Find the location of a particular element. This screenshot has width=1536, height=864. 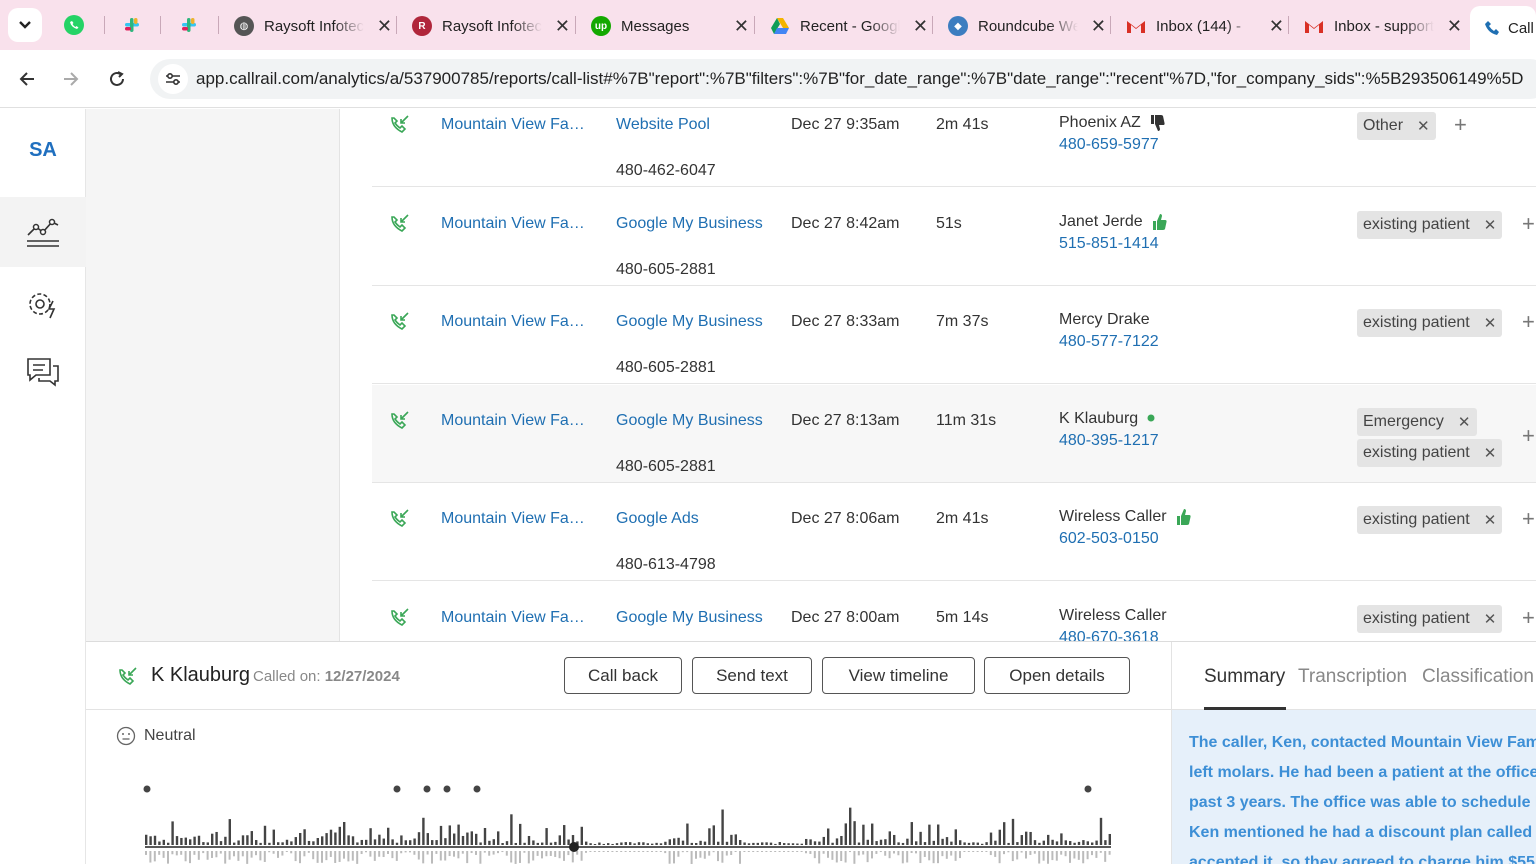

tab-transcription: Transcription is located at coordinates (1353, 676).